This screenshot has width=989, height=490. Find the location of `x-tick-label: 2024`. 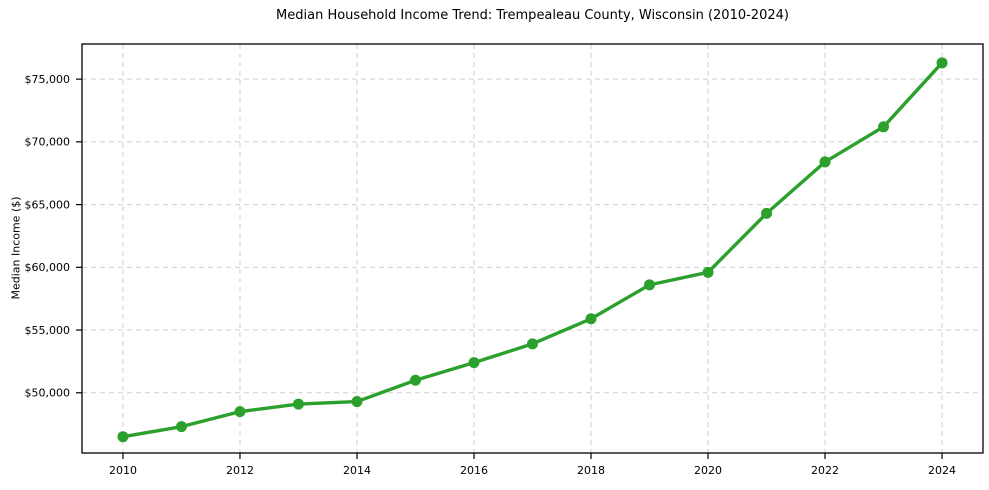

x-tick-label: 2024 is located at coordinates (942, 470).